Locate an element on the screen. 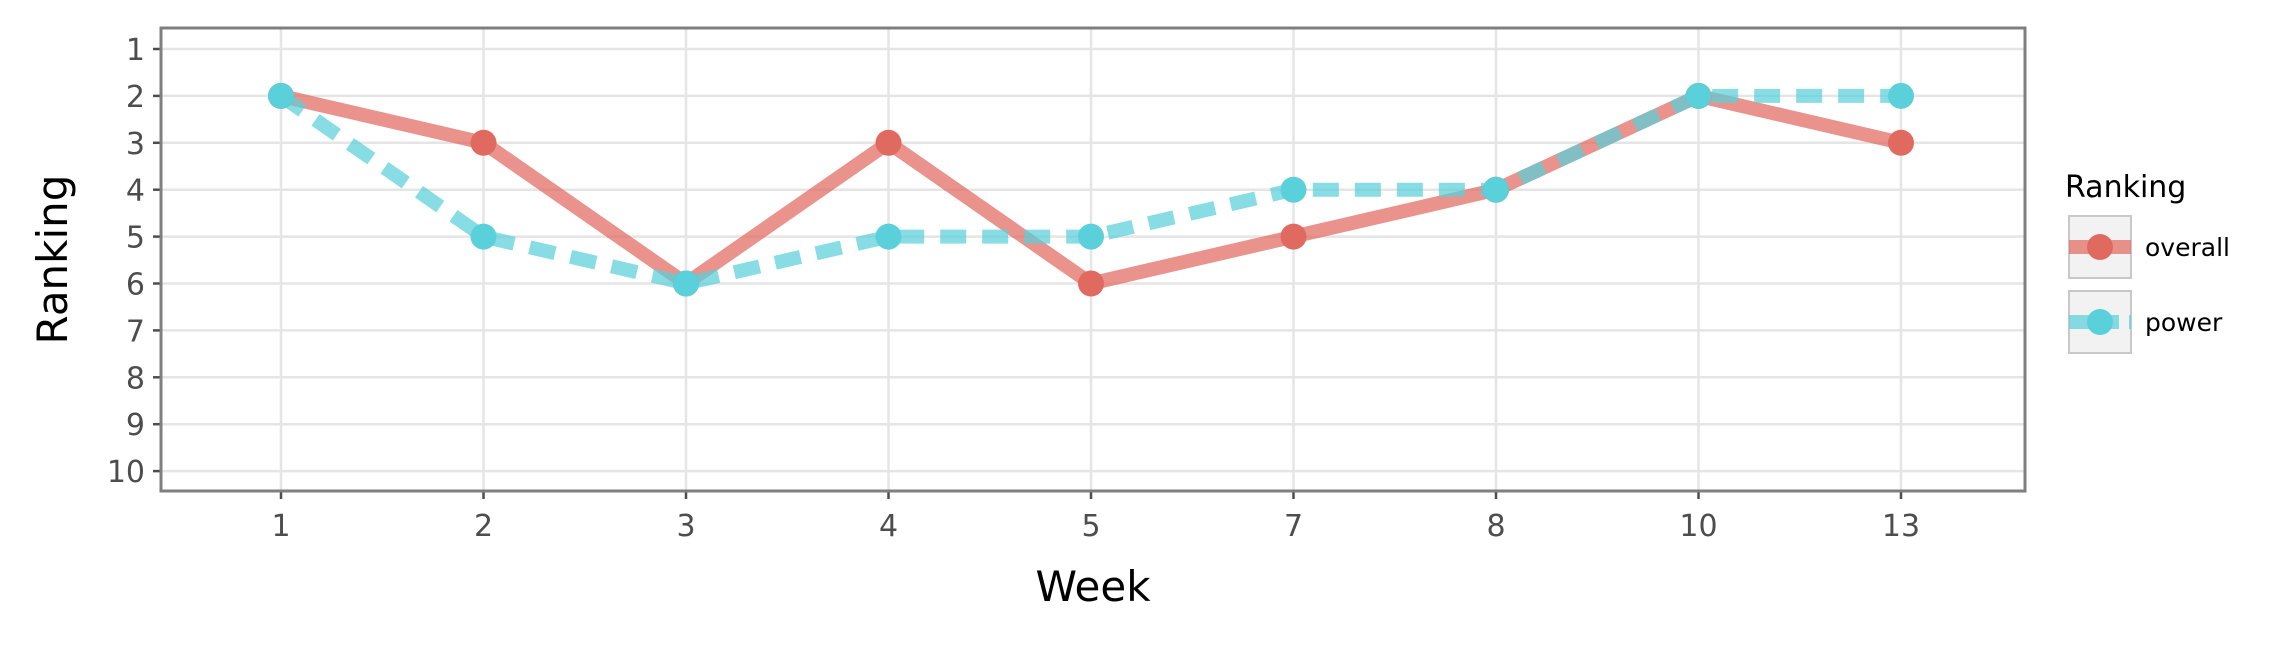 This screenshot has height=645, width=2276. y-tick-label: 6 is located at coordinates (135, 285).